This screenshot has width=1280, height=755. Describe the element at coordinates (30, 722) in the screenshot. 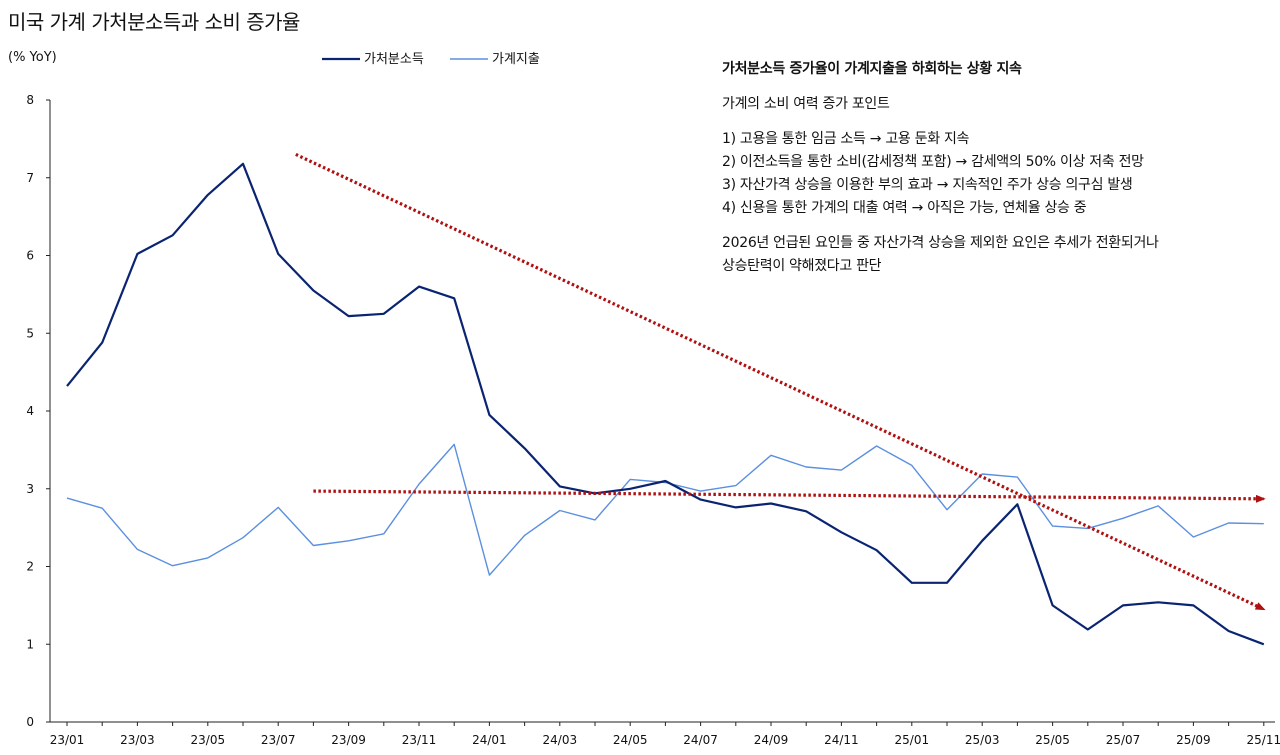

I see `y-tick-label: 0` at that location.